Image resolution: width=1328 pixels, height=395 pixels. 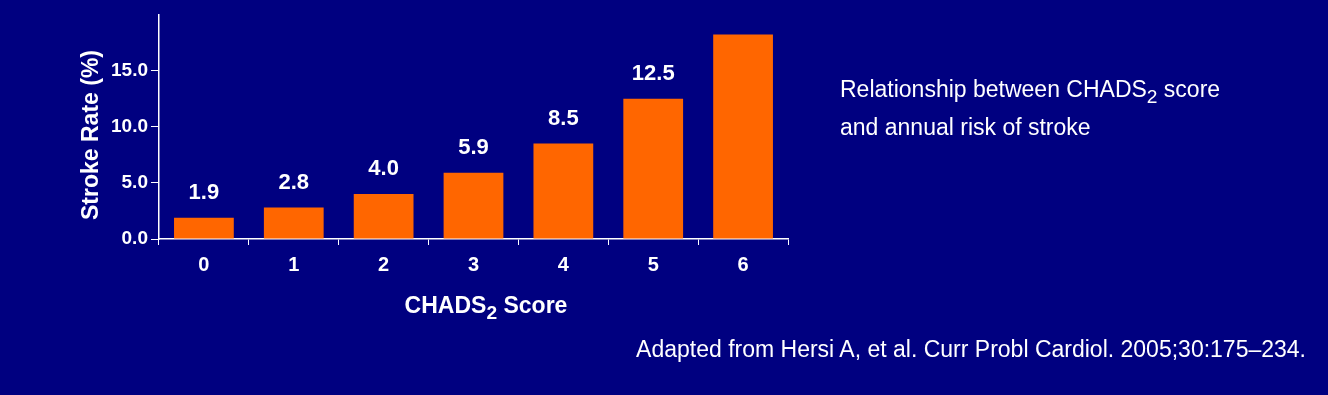 I want to click on text: Relationship between CHADS$_{2}$ score and annual risk of stroke, so click(x=1030, y=108).